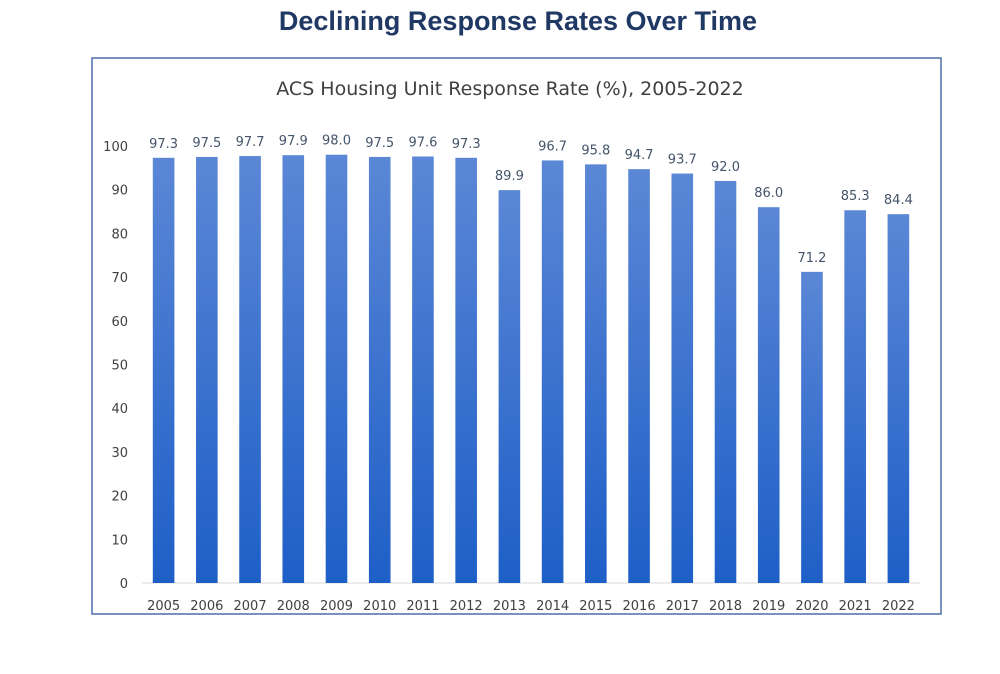 The image size is (1000, 674). I want to click on data-label: 86.0, so click(768, 193).